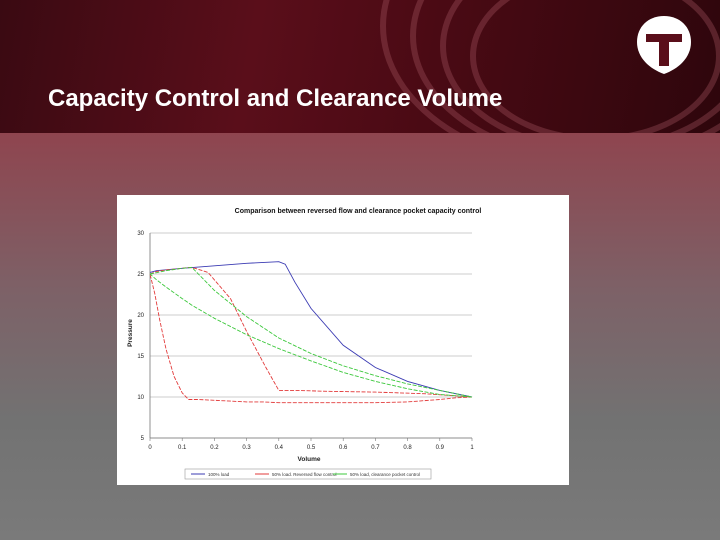  Describe the element at coordinates (309, 459) in the screenshot. I see `x-axis-label: Volume` at that location.